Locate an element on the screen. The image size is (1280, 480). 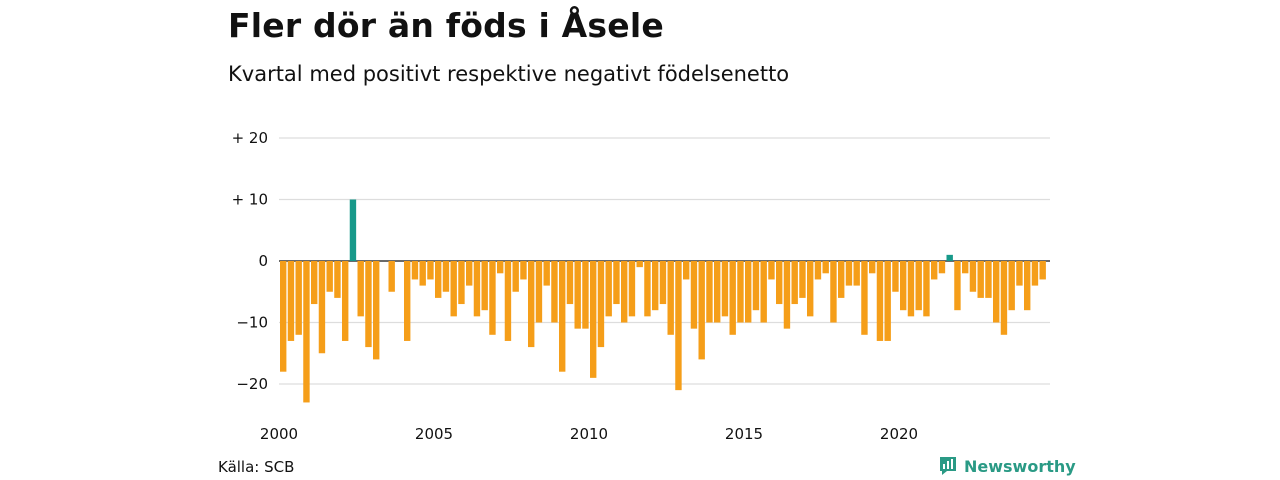
source-note: Källa: SCB is located at coordinates (256, 467).